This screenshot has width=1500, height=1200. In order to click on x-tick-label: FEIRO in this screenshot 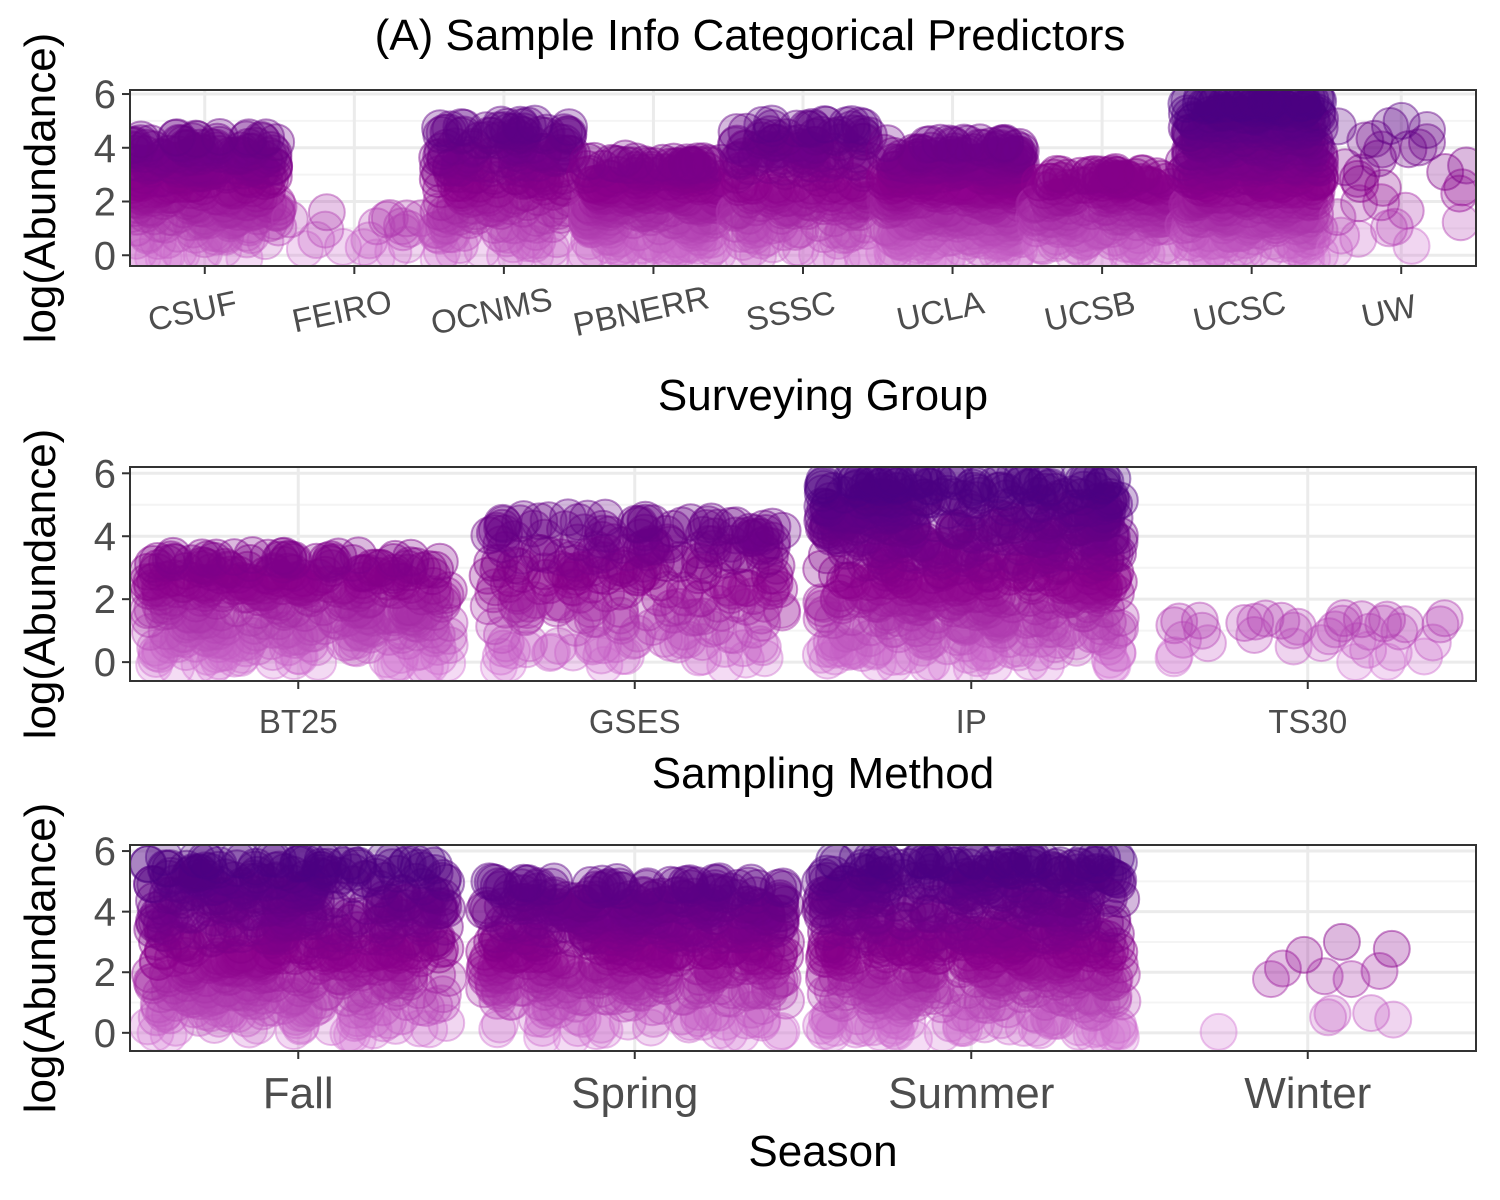, I will do `click(342, 310)`.